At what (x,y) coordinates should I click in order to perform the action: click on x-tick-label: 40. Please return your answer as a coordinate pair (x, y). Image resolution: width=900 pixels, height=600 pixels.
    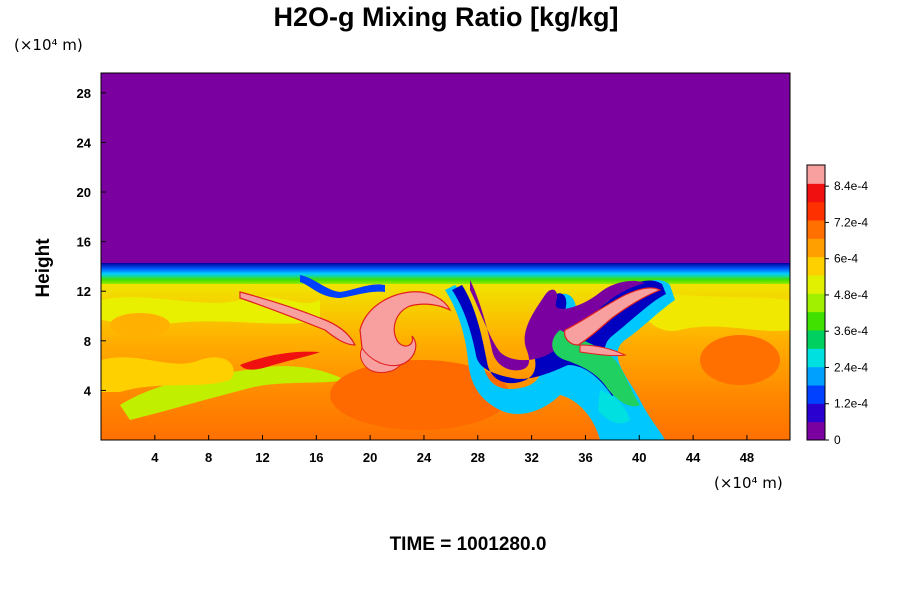
    Looking at the image, I should click on (639, 457).